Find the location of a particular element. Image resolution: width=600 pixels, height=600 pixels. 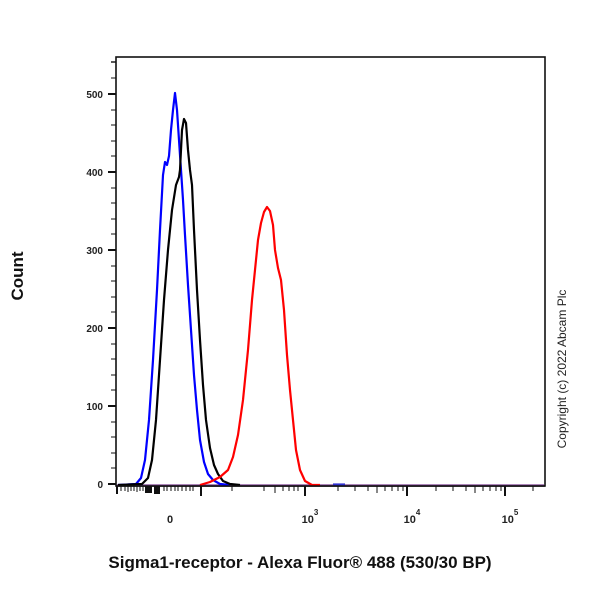

y-tick-500: 500 is located at coordinates (94, 95).